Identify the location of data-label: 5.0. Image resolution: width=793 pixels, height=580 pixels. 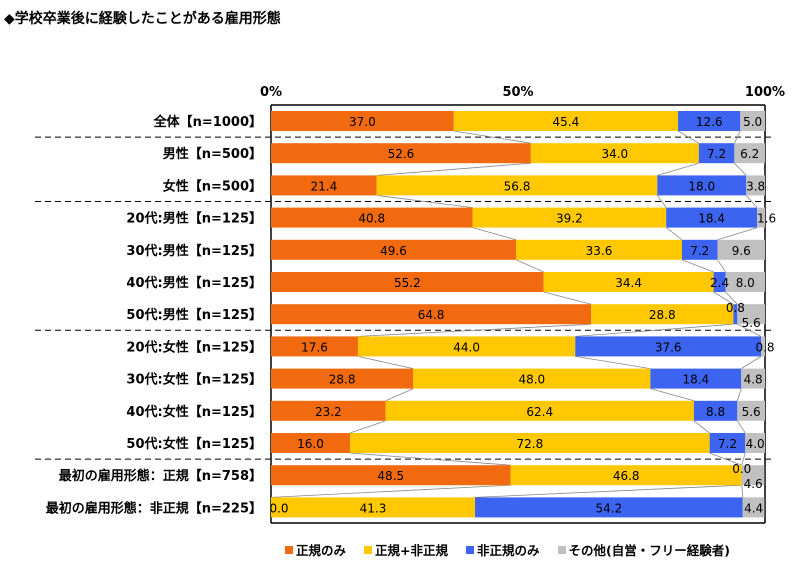
(752, 122).